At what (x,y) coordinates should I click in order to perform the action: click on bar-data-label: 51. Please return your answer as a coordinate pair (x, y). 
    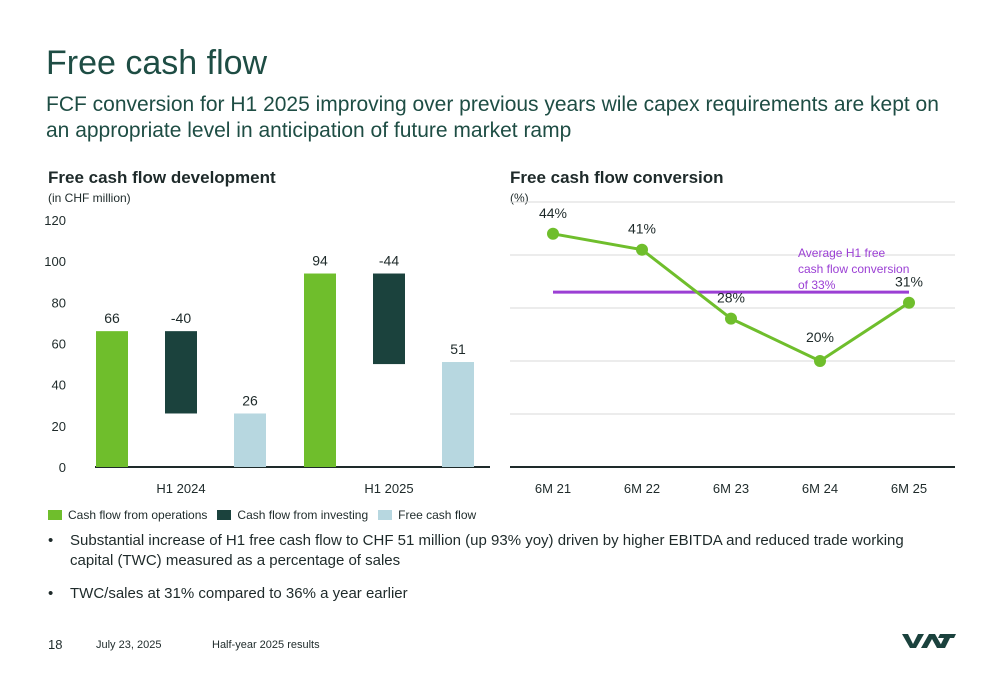
    Looking at the image, I should click on (458, 349).